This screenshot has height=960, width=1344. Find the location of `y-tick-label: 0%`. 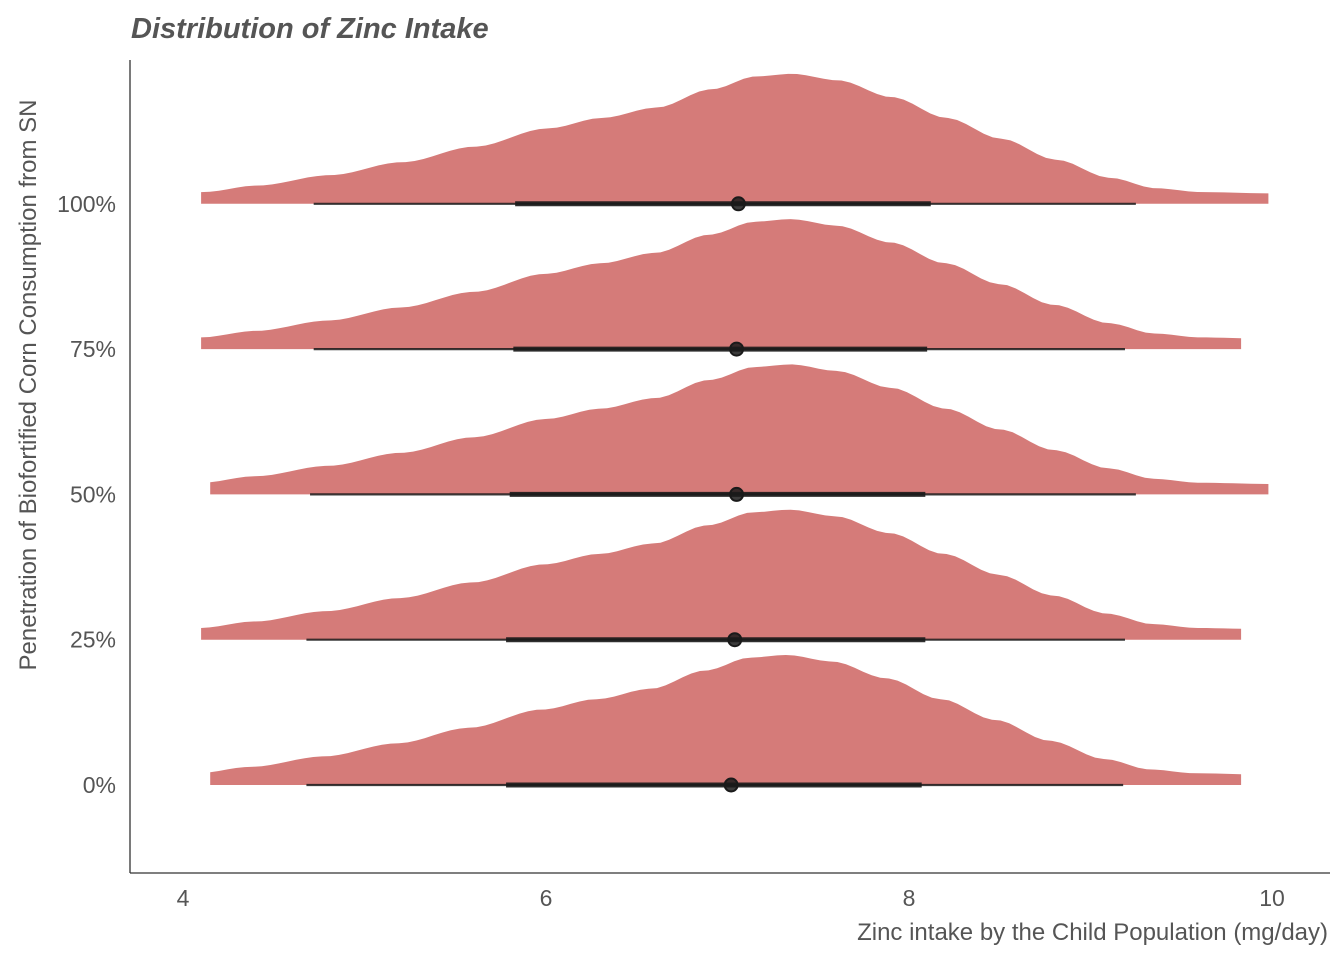

y-tick-label: 0% is located at coordinates (99, 785).